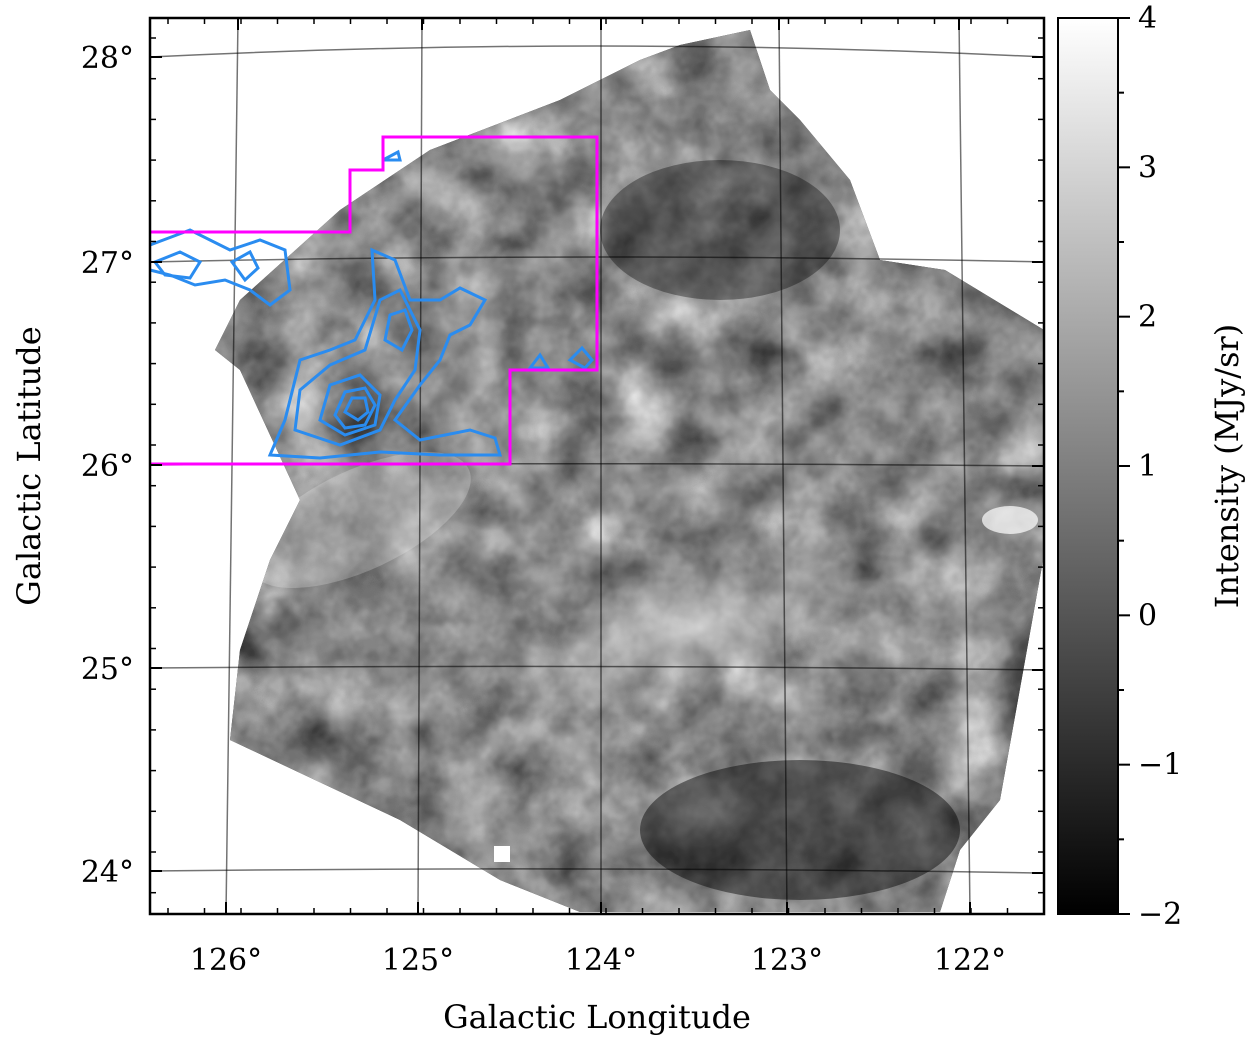 The height and width of the screenshot is (1037, 1260). Describe the element at coordinates (1160, 765) in the screenshot. I see `colorbar-tick-label: −1` at that location.